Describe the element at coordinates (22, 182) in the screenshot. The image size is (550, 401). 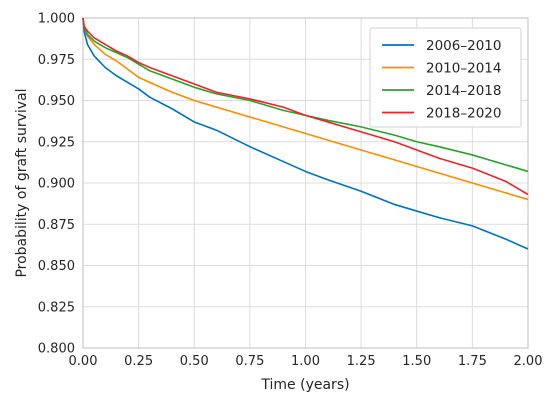
I see `y-axis-title: Probability of graft survival` at that location.